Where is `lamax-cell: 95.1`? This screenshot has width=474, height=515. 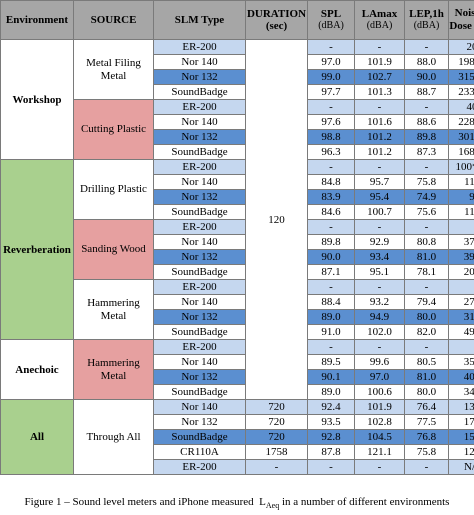
lamax-cell: 95.1 is located at coordinates (379, 272).